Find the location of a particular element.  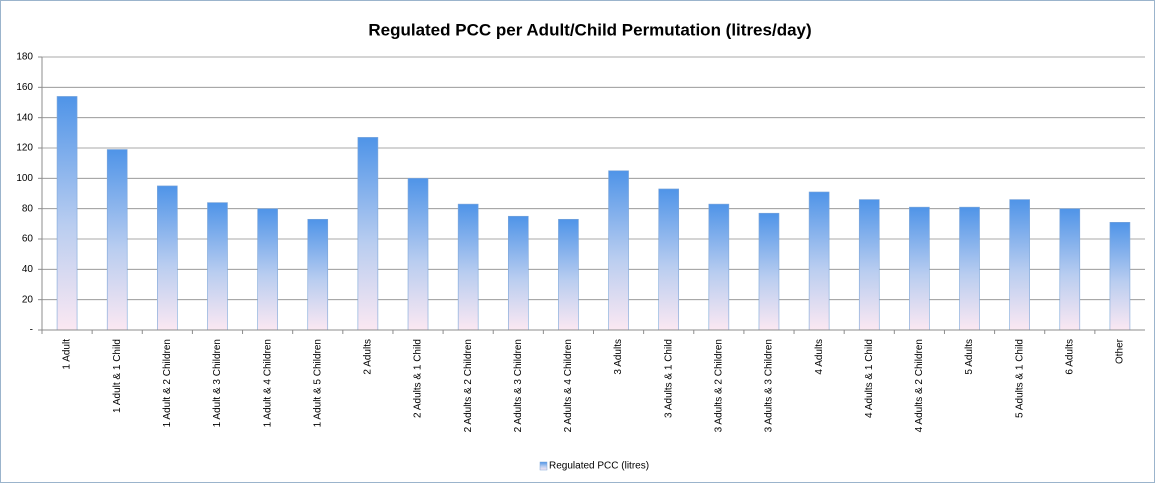

y-tick-label: - is located at coordinates (31, 330).